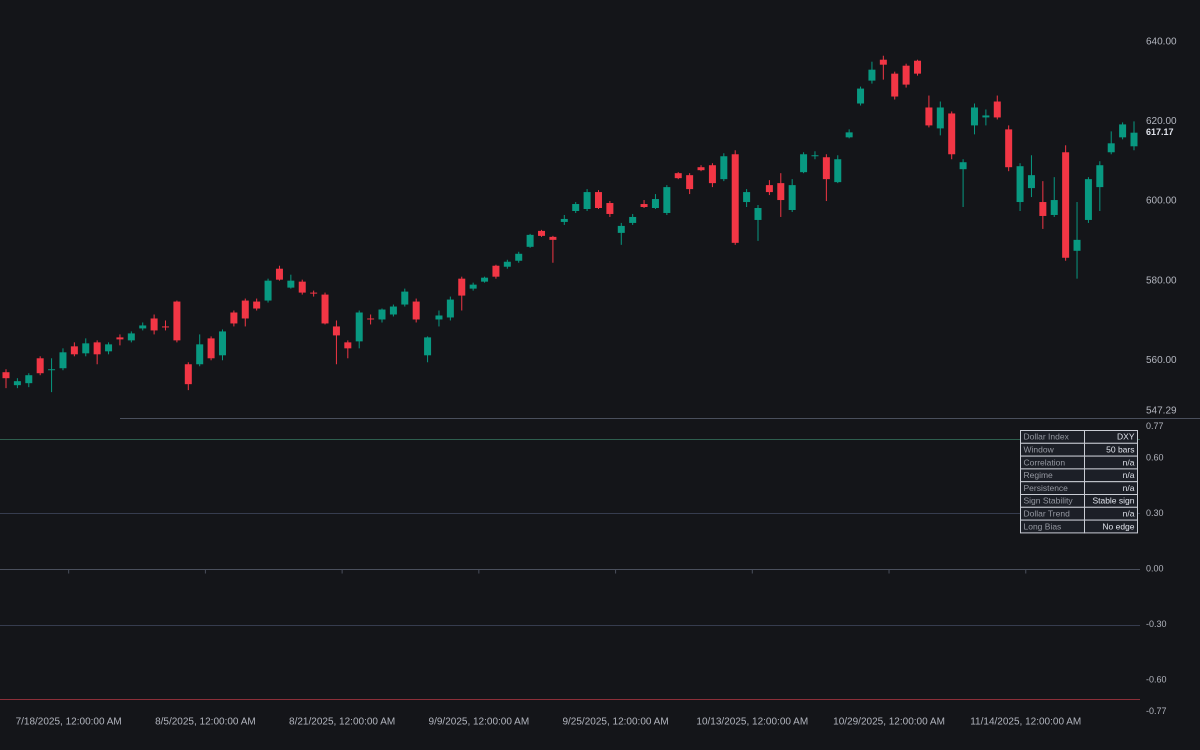 The width and height of the screenshot is (1200, 750). Describe the element at coordinates (69, 722) in the screenshot. I see `x-tick-label: 7/18/2025, 12:00:00 AM` at that location.